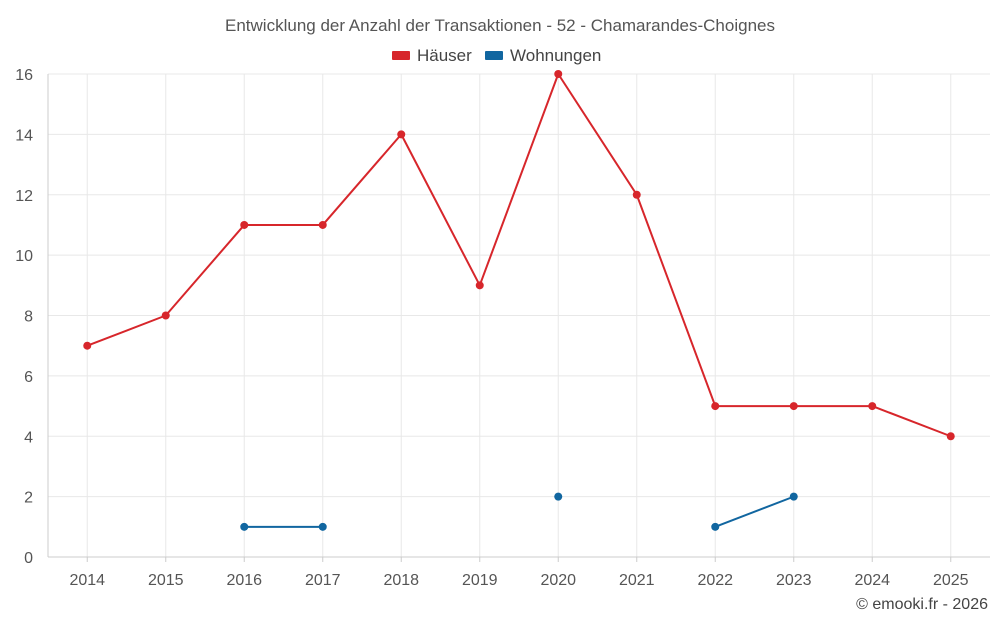  Describe the element at coordinates (28, 317) in the screenshot. I see `y-tick-label: 8` at that location.